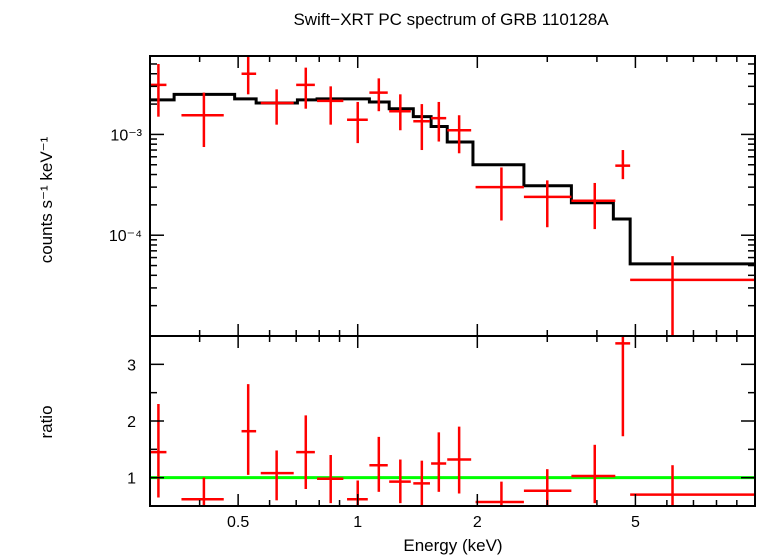 The width and height of the screenshot is (758, 556). I want to click on x-axis-label: Energy (keV), so click(452, 545).